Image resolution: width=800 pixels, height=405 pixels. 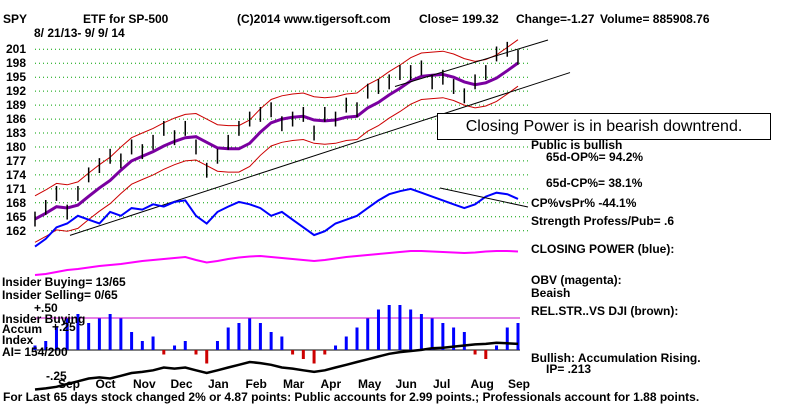 What do you see at coordinates (616, 358) in the screenshot?
I see `bullish-label: Bullish: Accumulation Rising.` at bounding box center [616, 358].